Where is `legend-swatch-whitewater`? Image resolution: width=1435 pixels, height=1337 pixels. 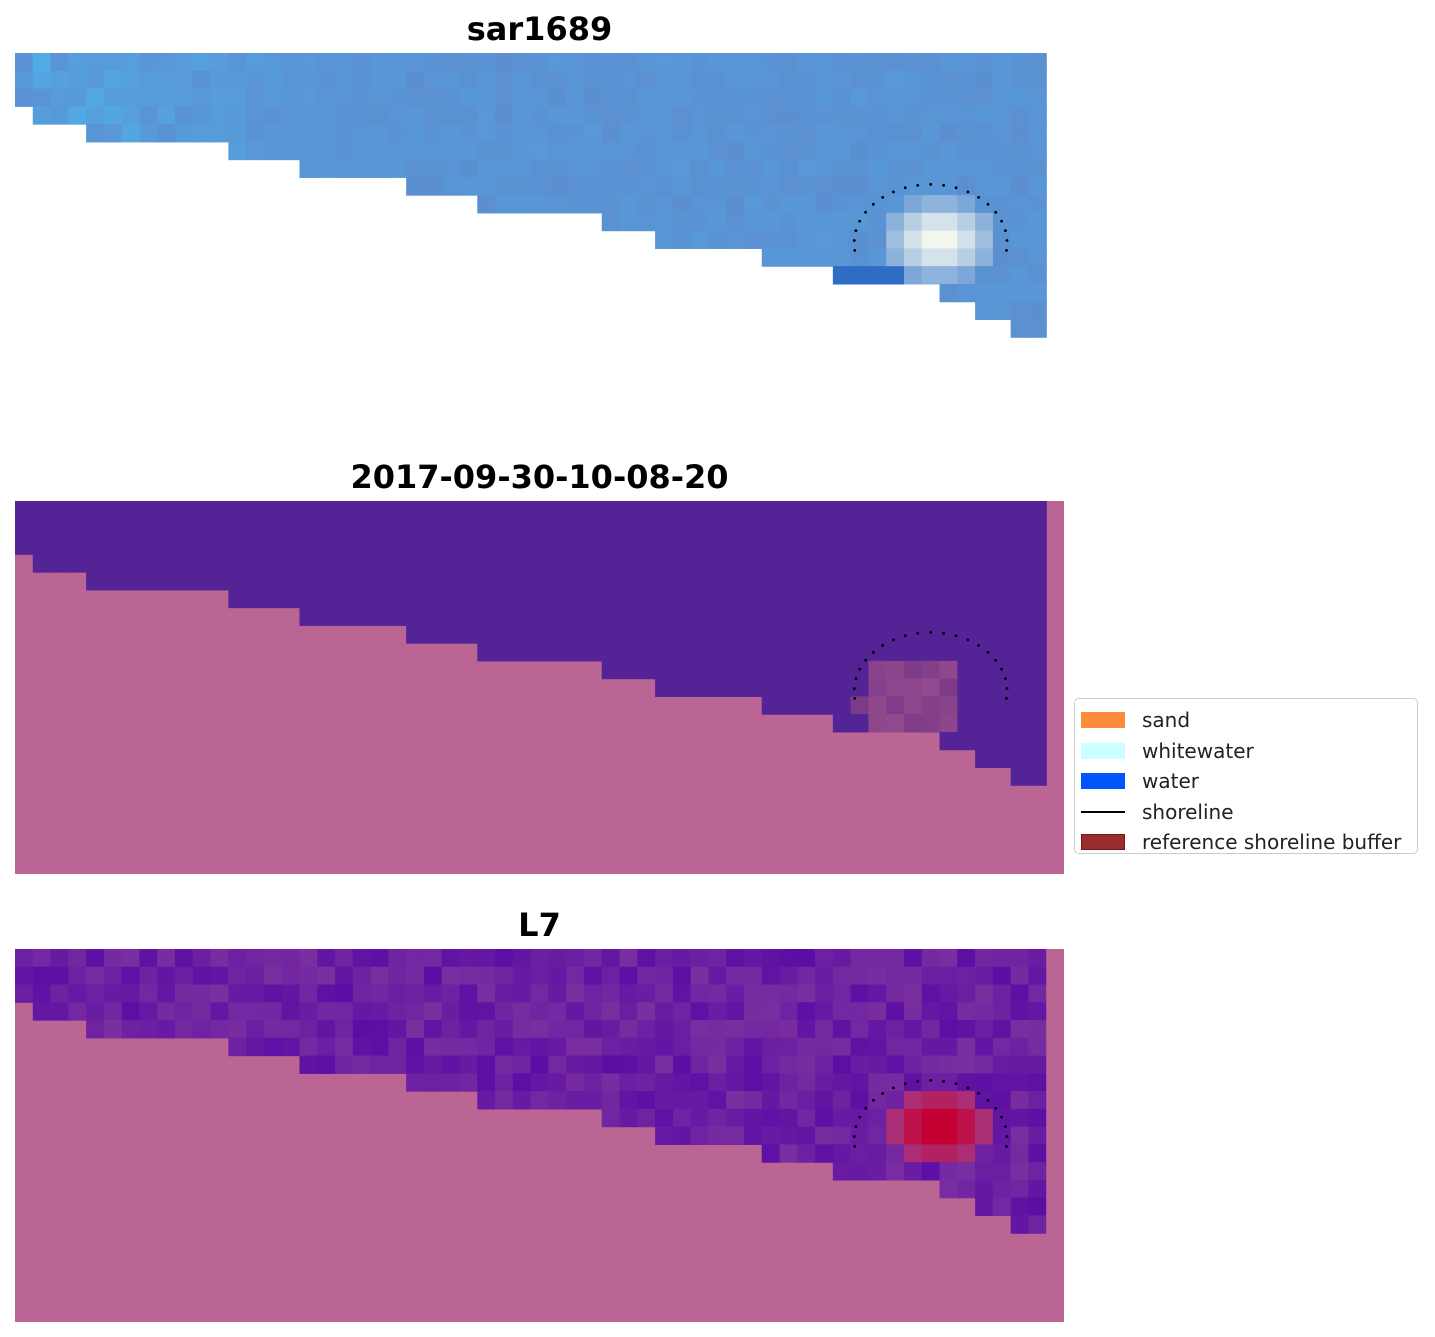 legend-swatch-whitewater is located at coordinates (1103, 750).